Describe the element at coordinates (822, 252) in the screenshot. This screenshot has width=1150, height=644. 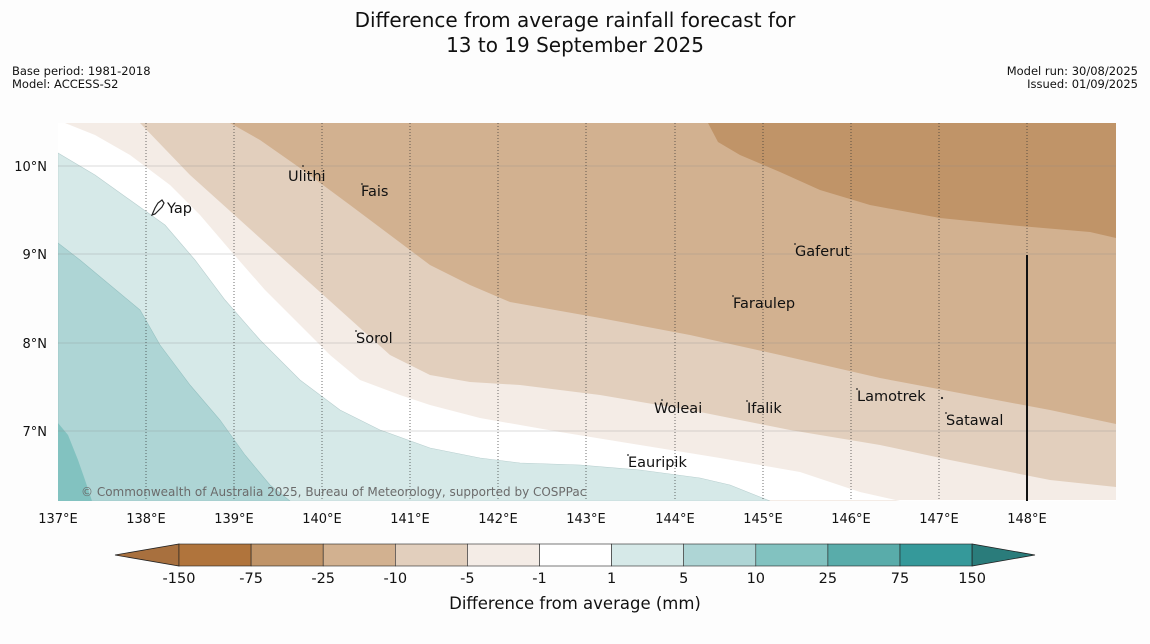
I see `place-label-gaferut: Gaferut` at that location.